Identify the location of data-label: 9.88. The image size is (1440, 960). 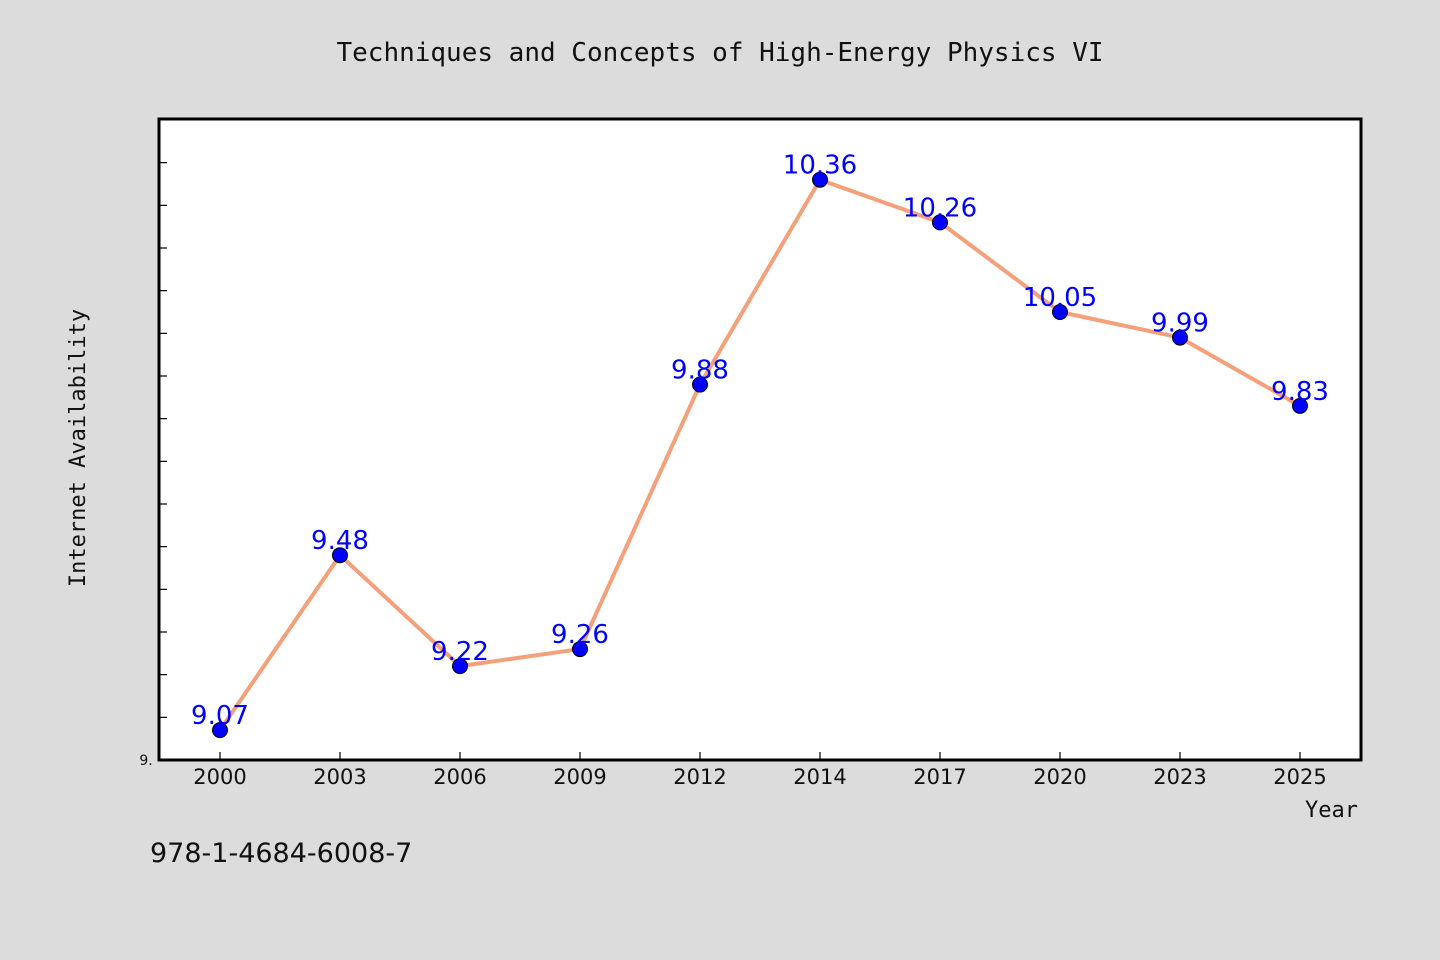
(700, 371).